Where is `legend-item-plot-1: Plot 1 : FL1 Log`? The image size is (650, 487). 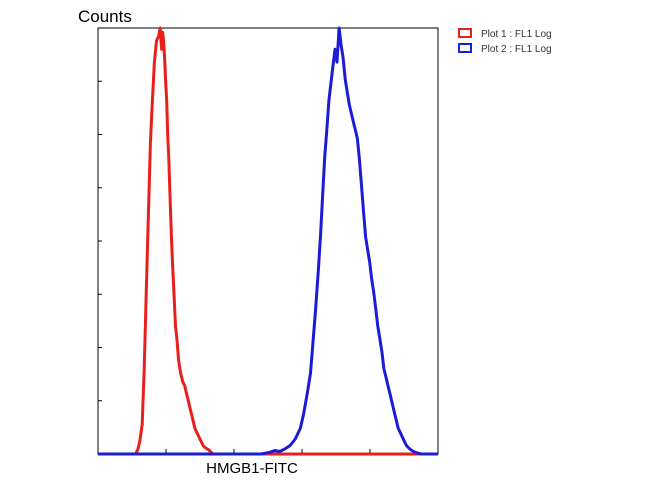 legend-item-plot-1: Plot 1 : FL1 Log is located at coordinates (505, 34).